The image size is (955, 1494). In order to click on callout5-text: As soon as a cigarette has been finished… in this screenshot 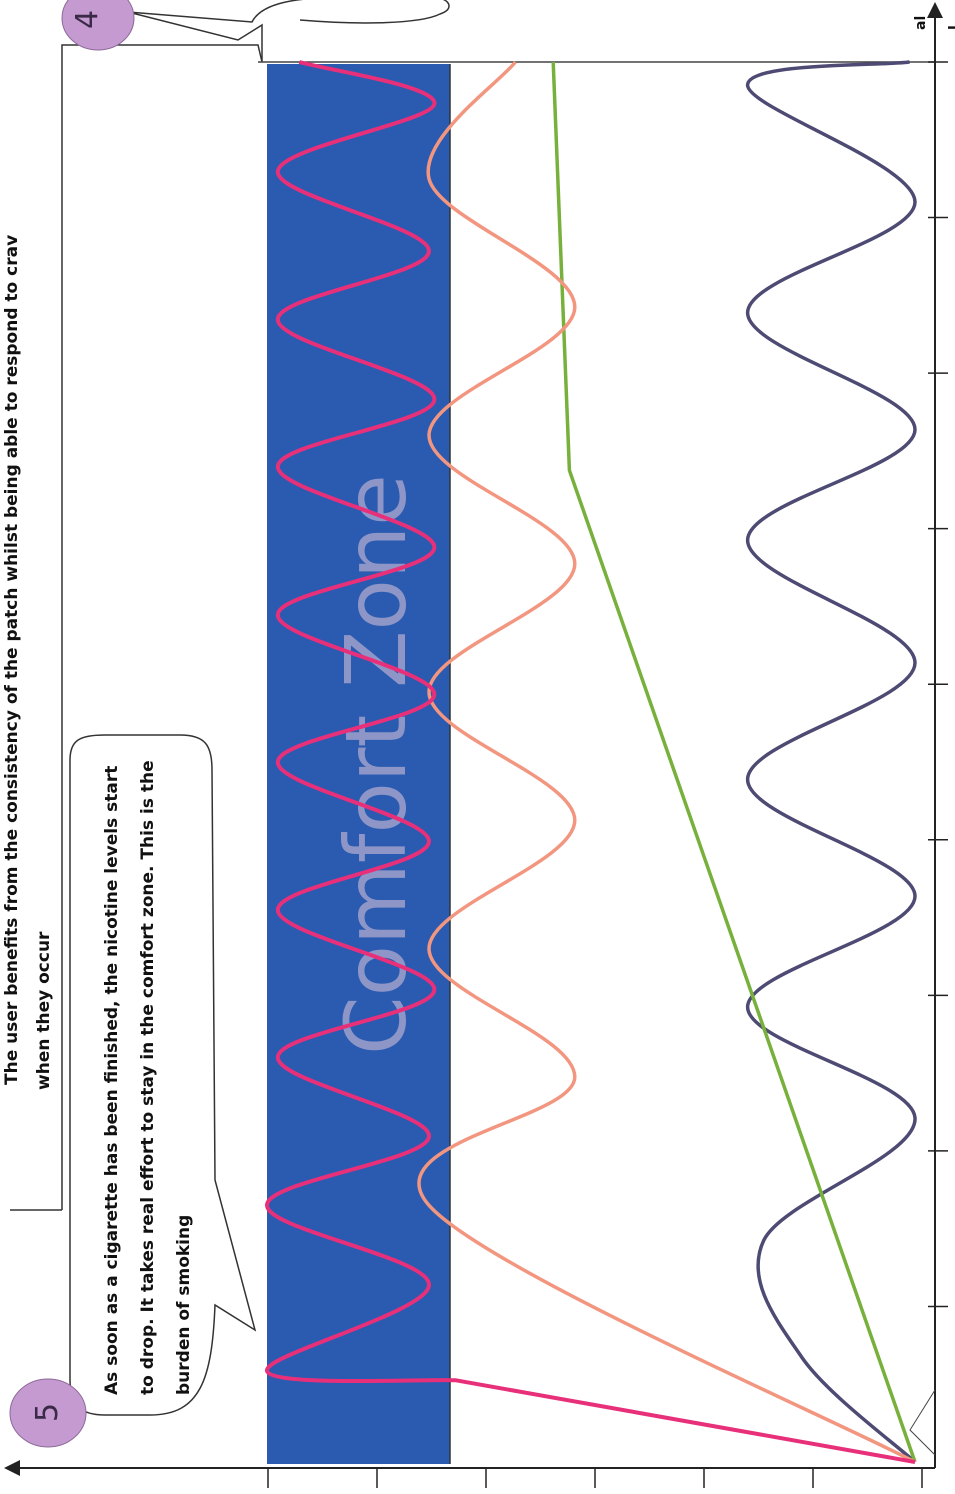, I will do `click(148, 1077)`.